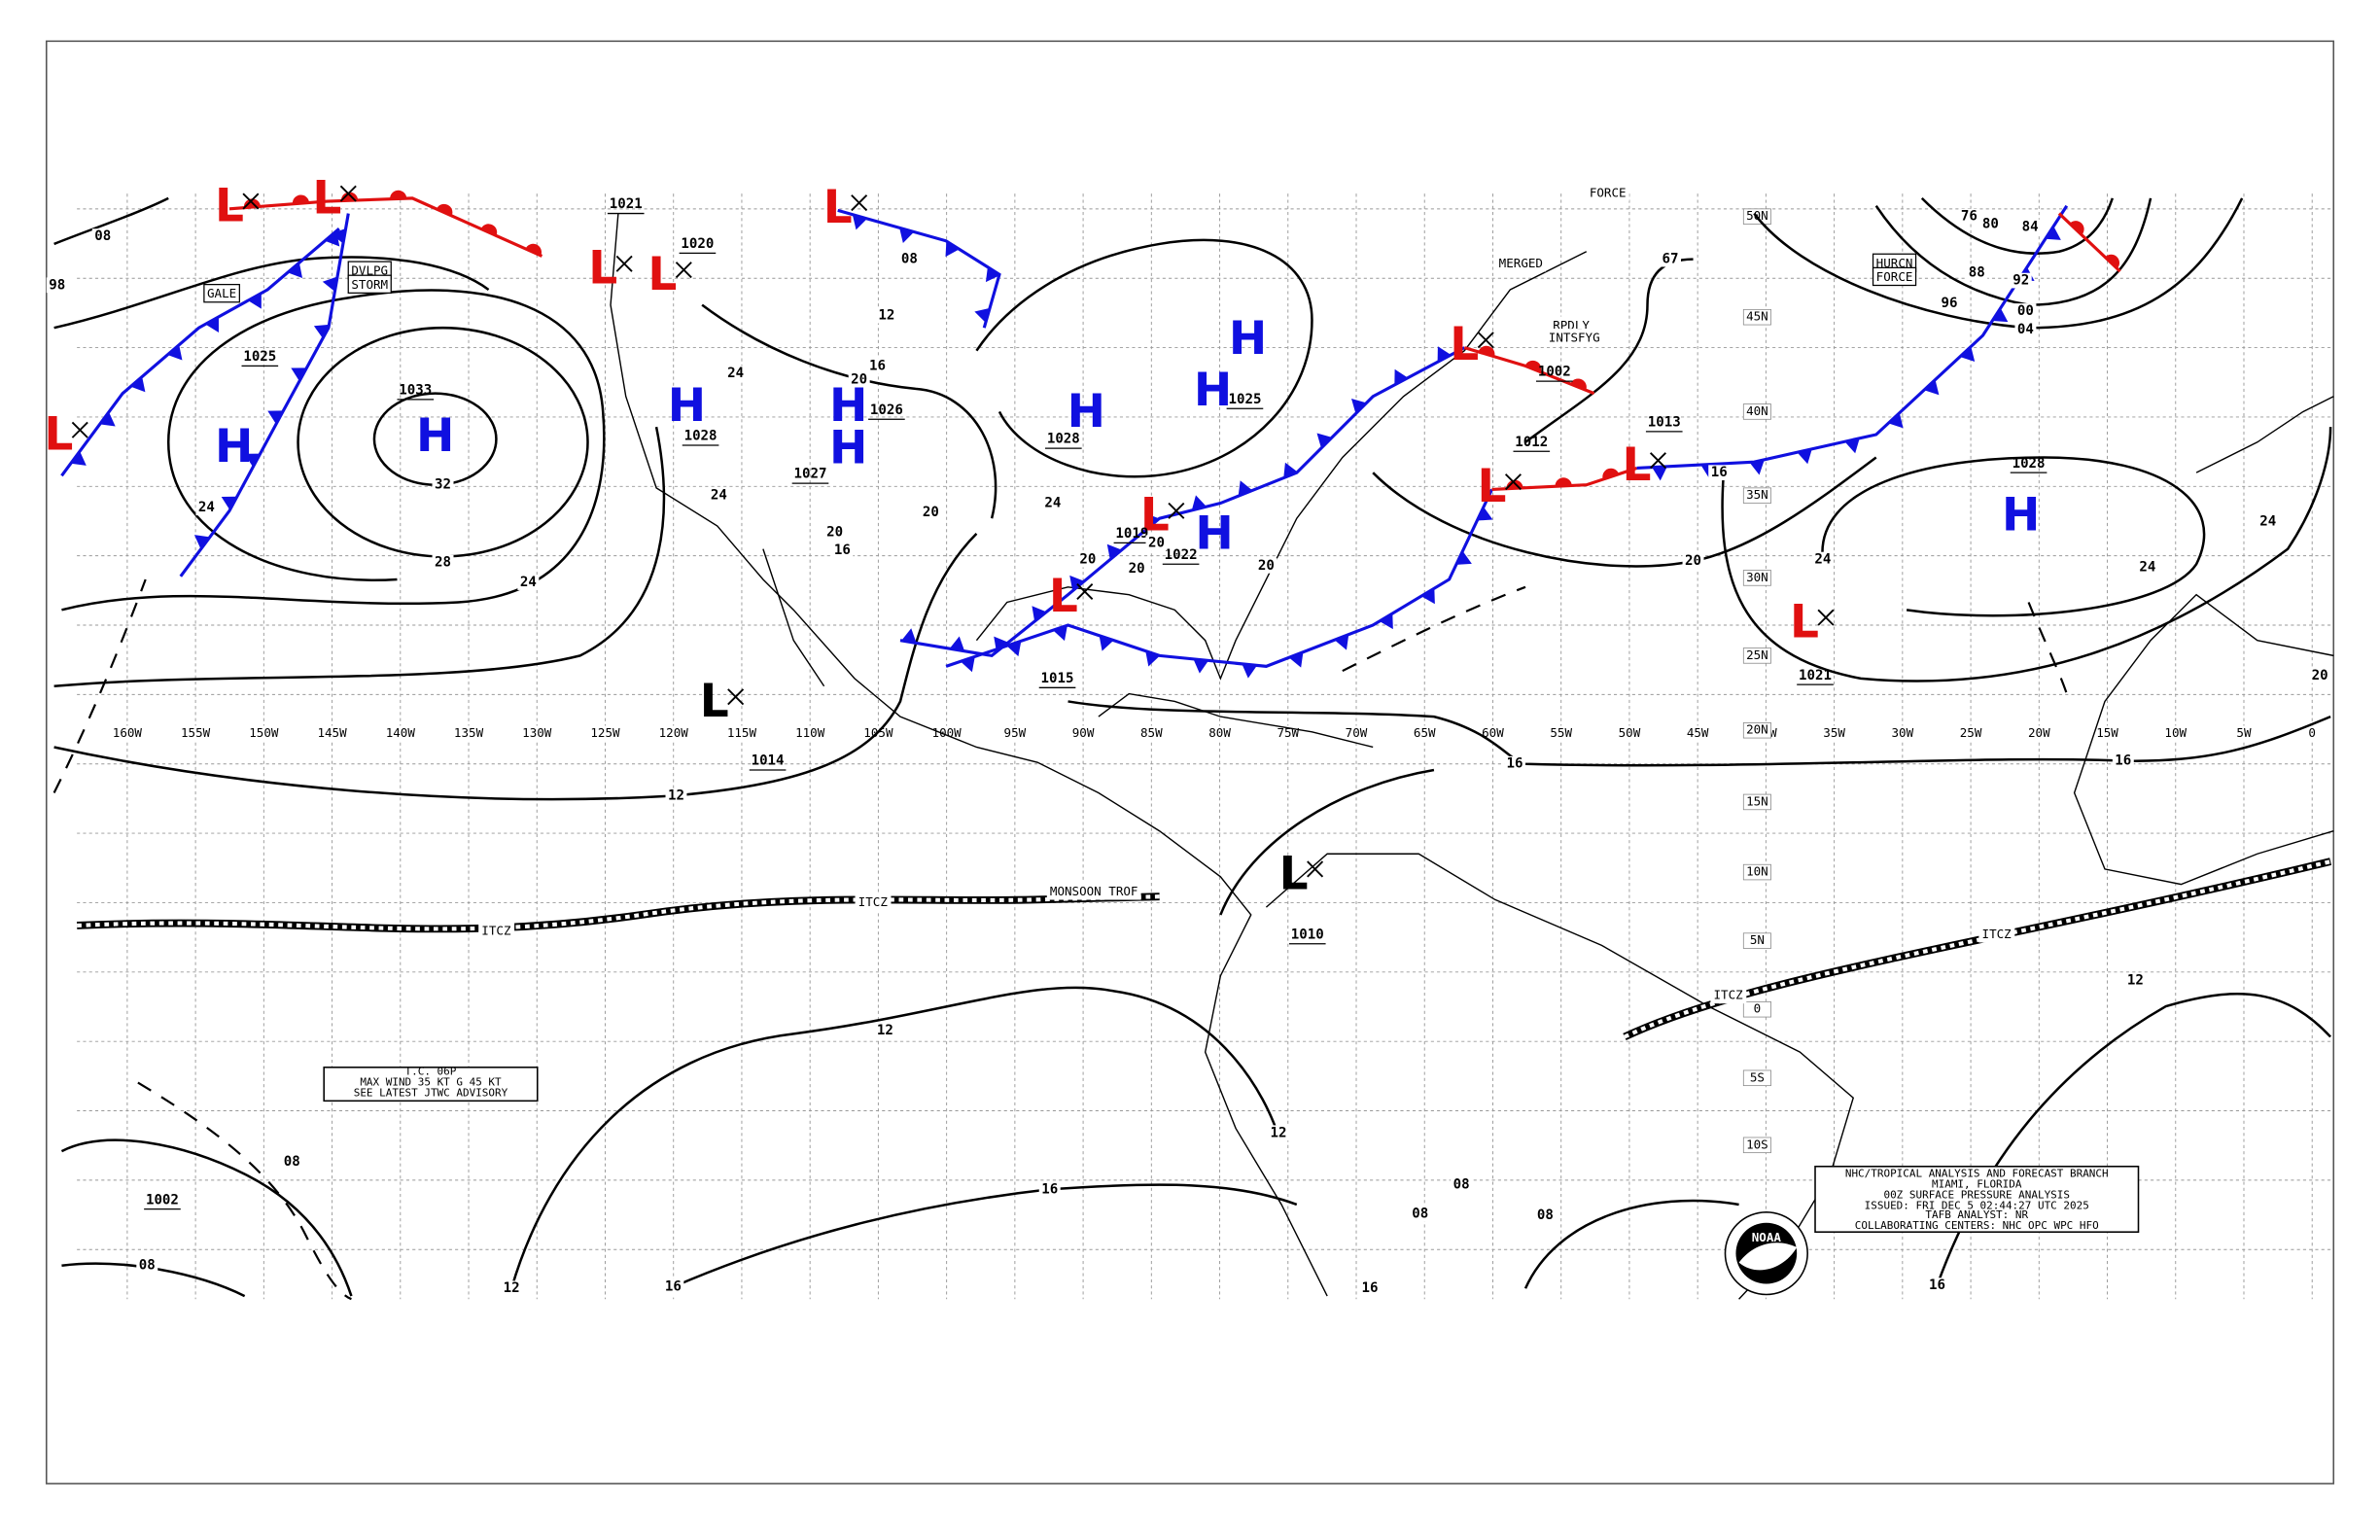 The width and height of the screenshot is (2380, 1540). Describe the element at coordinates (1281, 466) in the screenshot. I see `coast-gulf-east` at that location.